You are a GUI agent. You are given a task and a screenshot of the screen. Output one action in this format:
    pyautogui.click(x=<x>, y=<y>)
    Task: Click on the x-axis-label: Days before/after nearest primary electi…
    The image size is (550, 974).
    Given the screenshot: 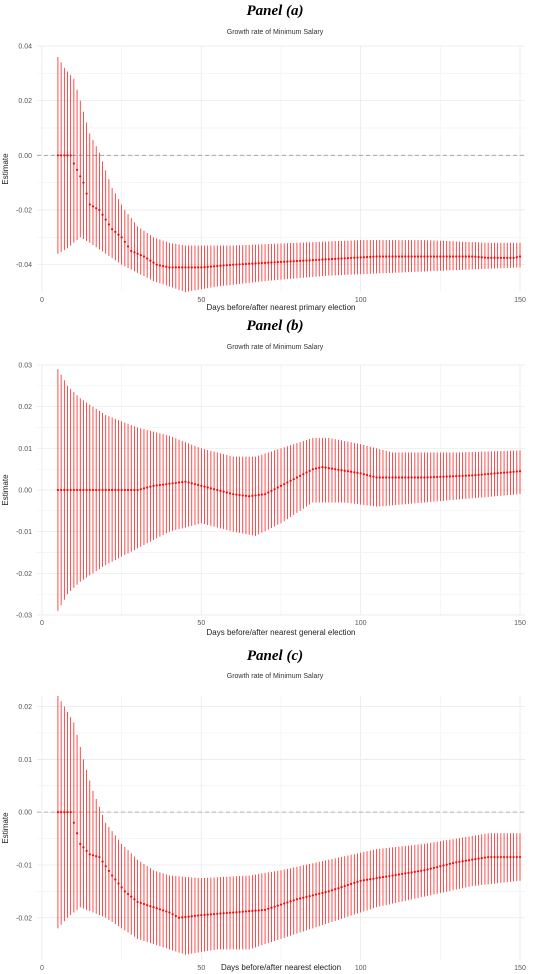 What is the action you would take?
    pyautogui.click(x=281, y=307)
    